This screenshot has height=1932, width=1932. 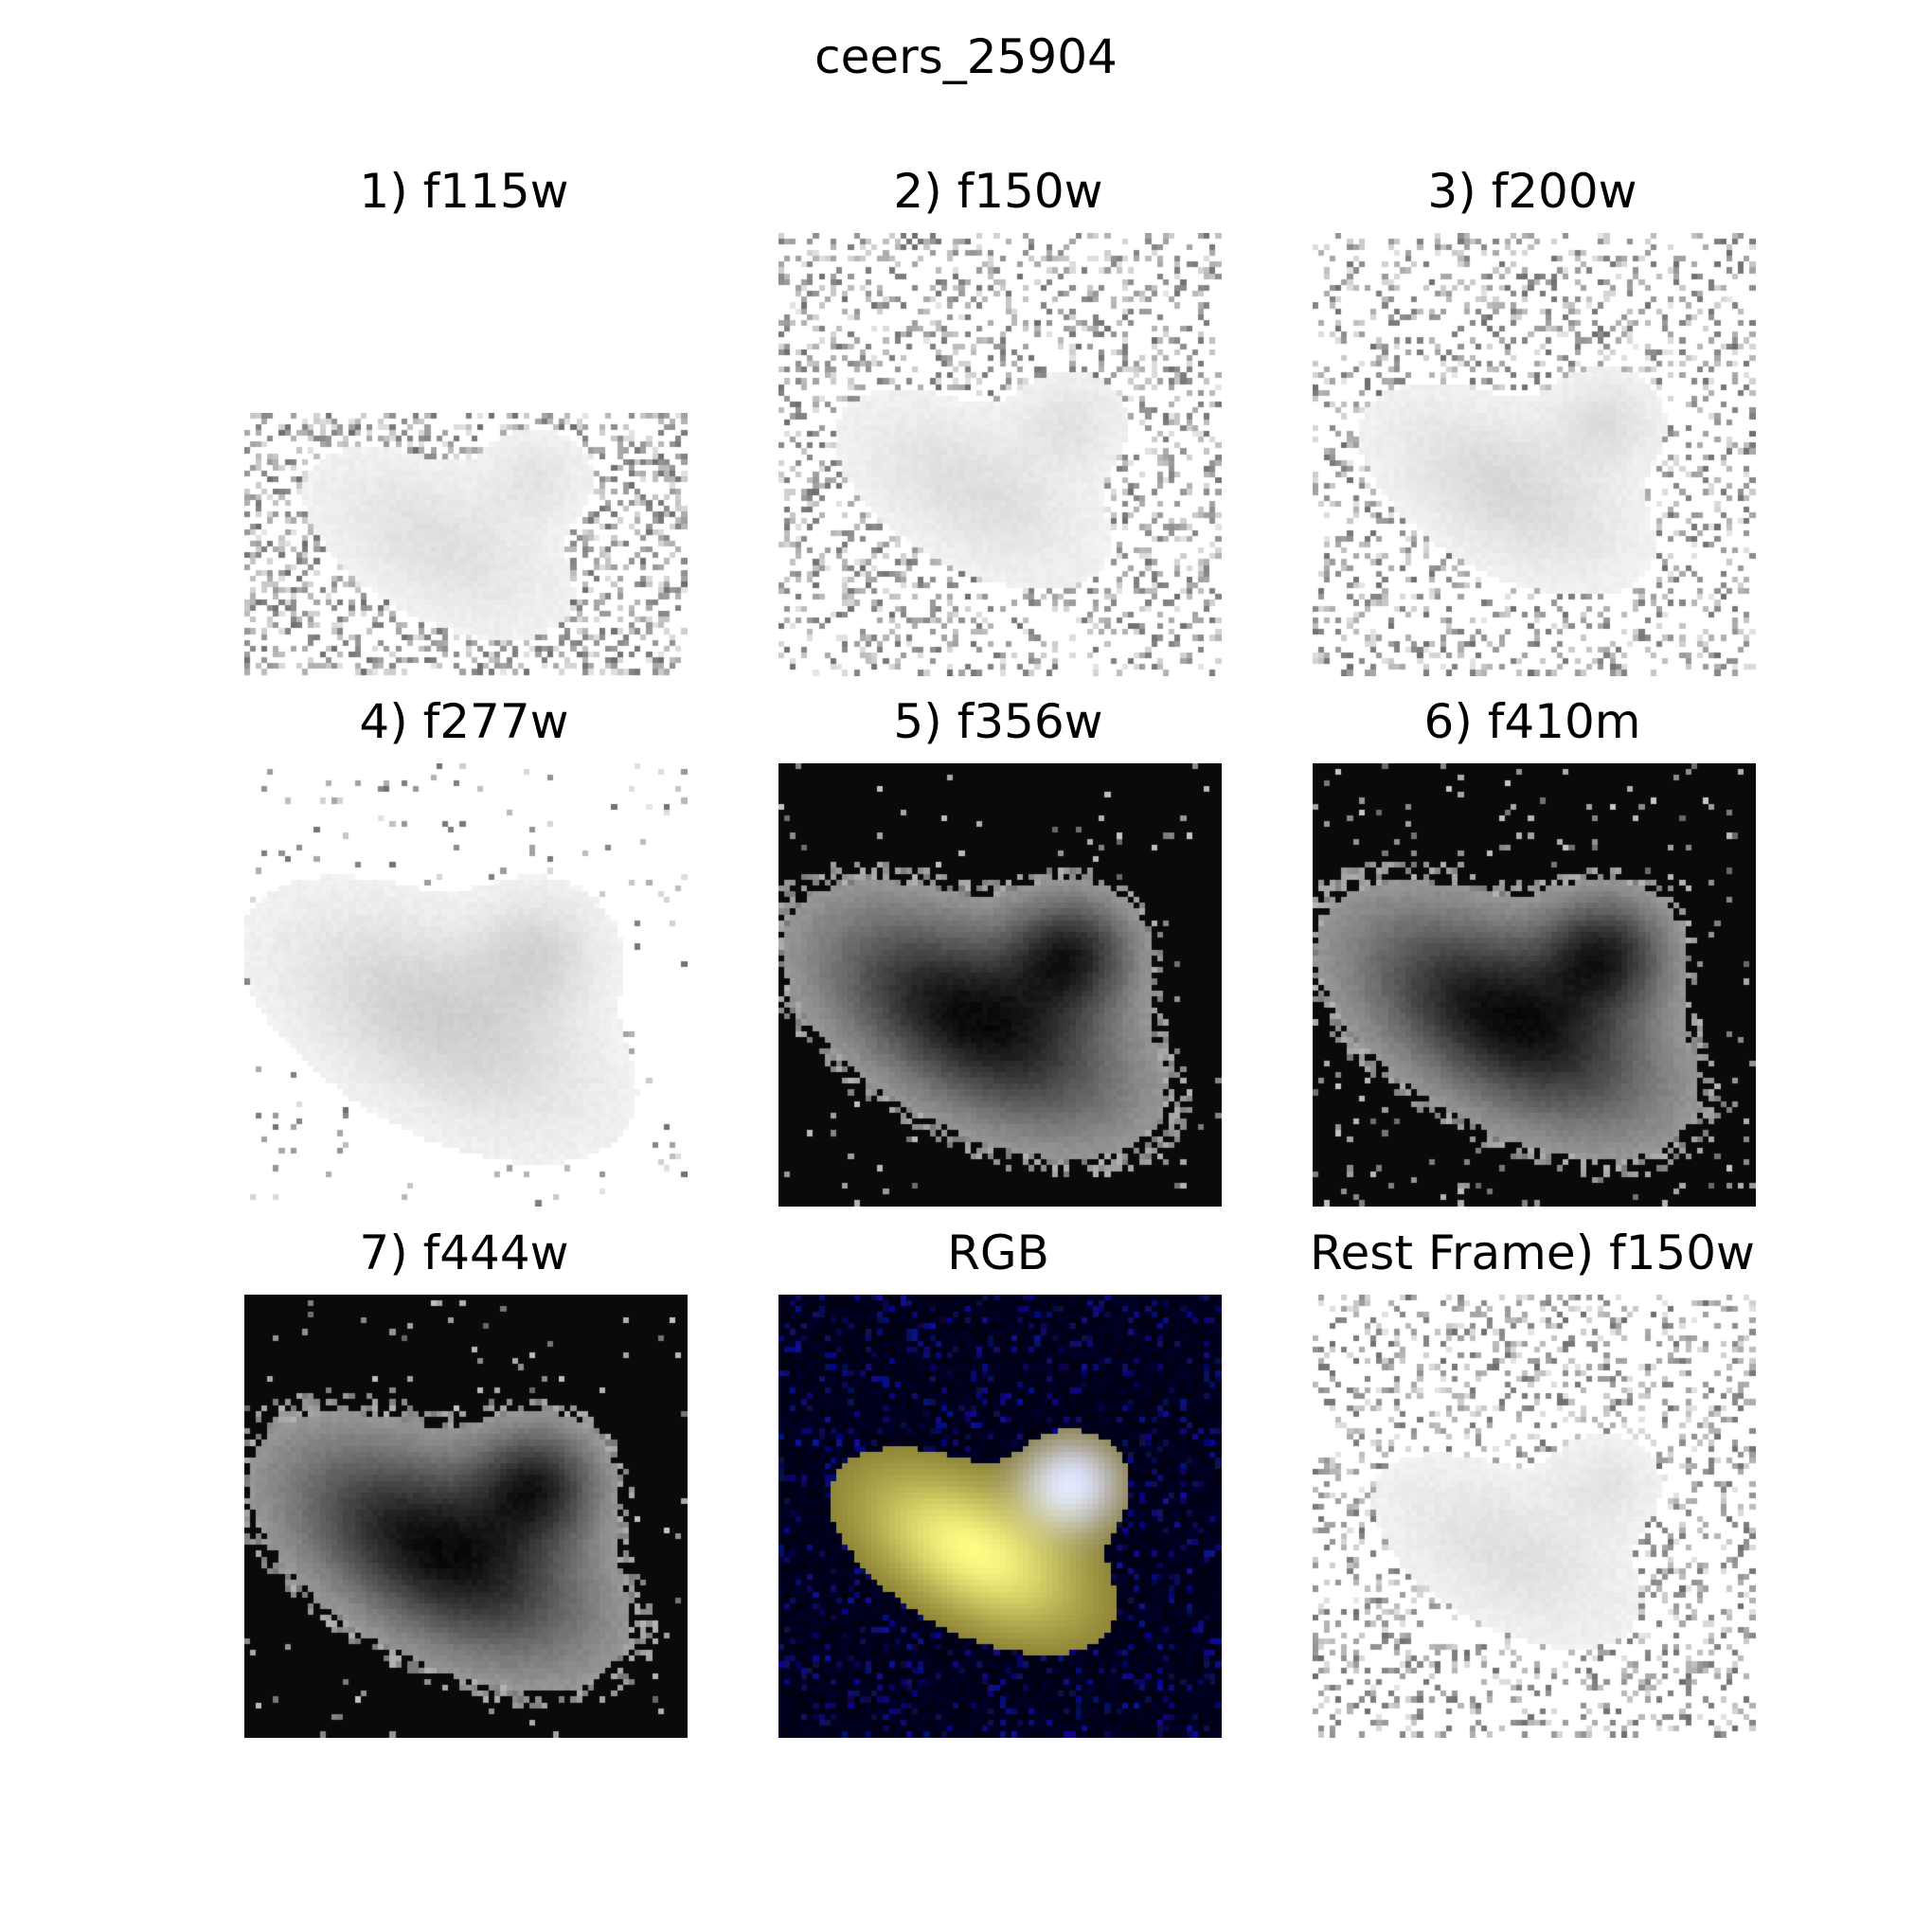 What do you see at coordinates (998, 1252) in the screenshot?
I see `panel-title-rgb: RGB` at bounding box center [998, 1252].